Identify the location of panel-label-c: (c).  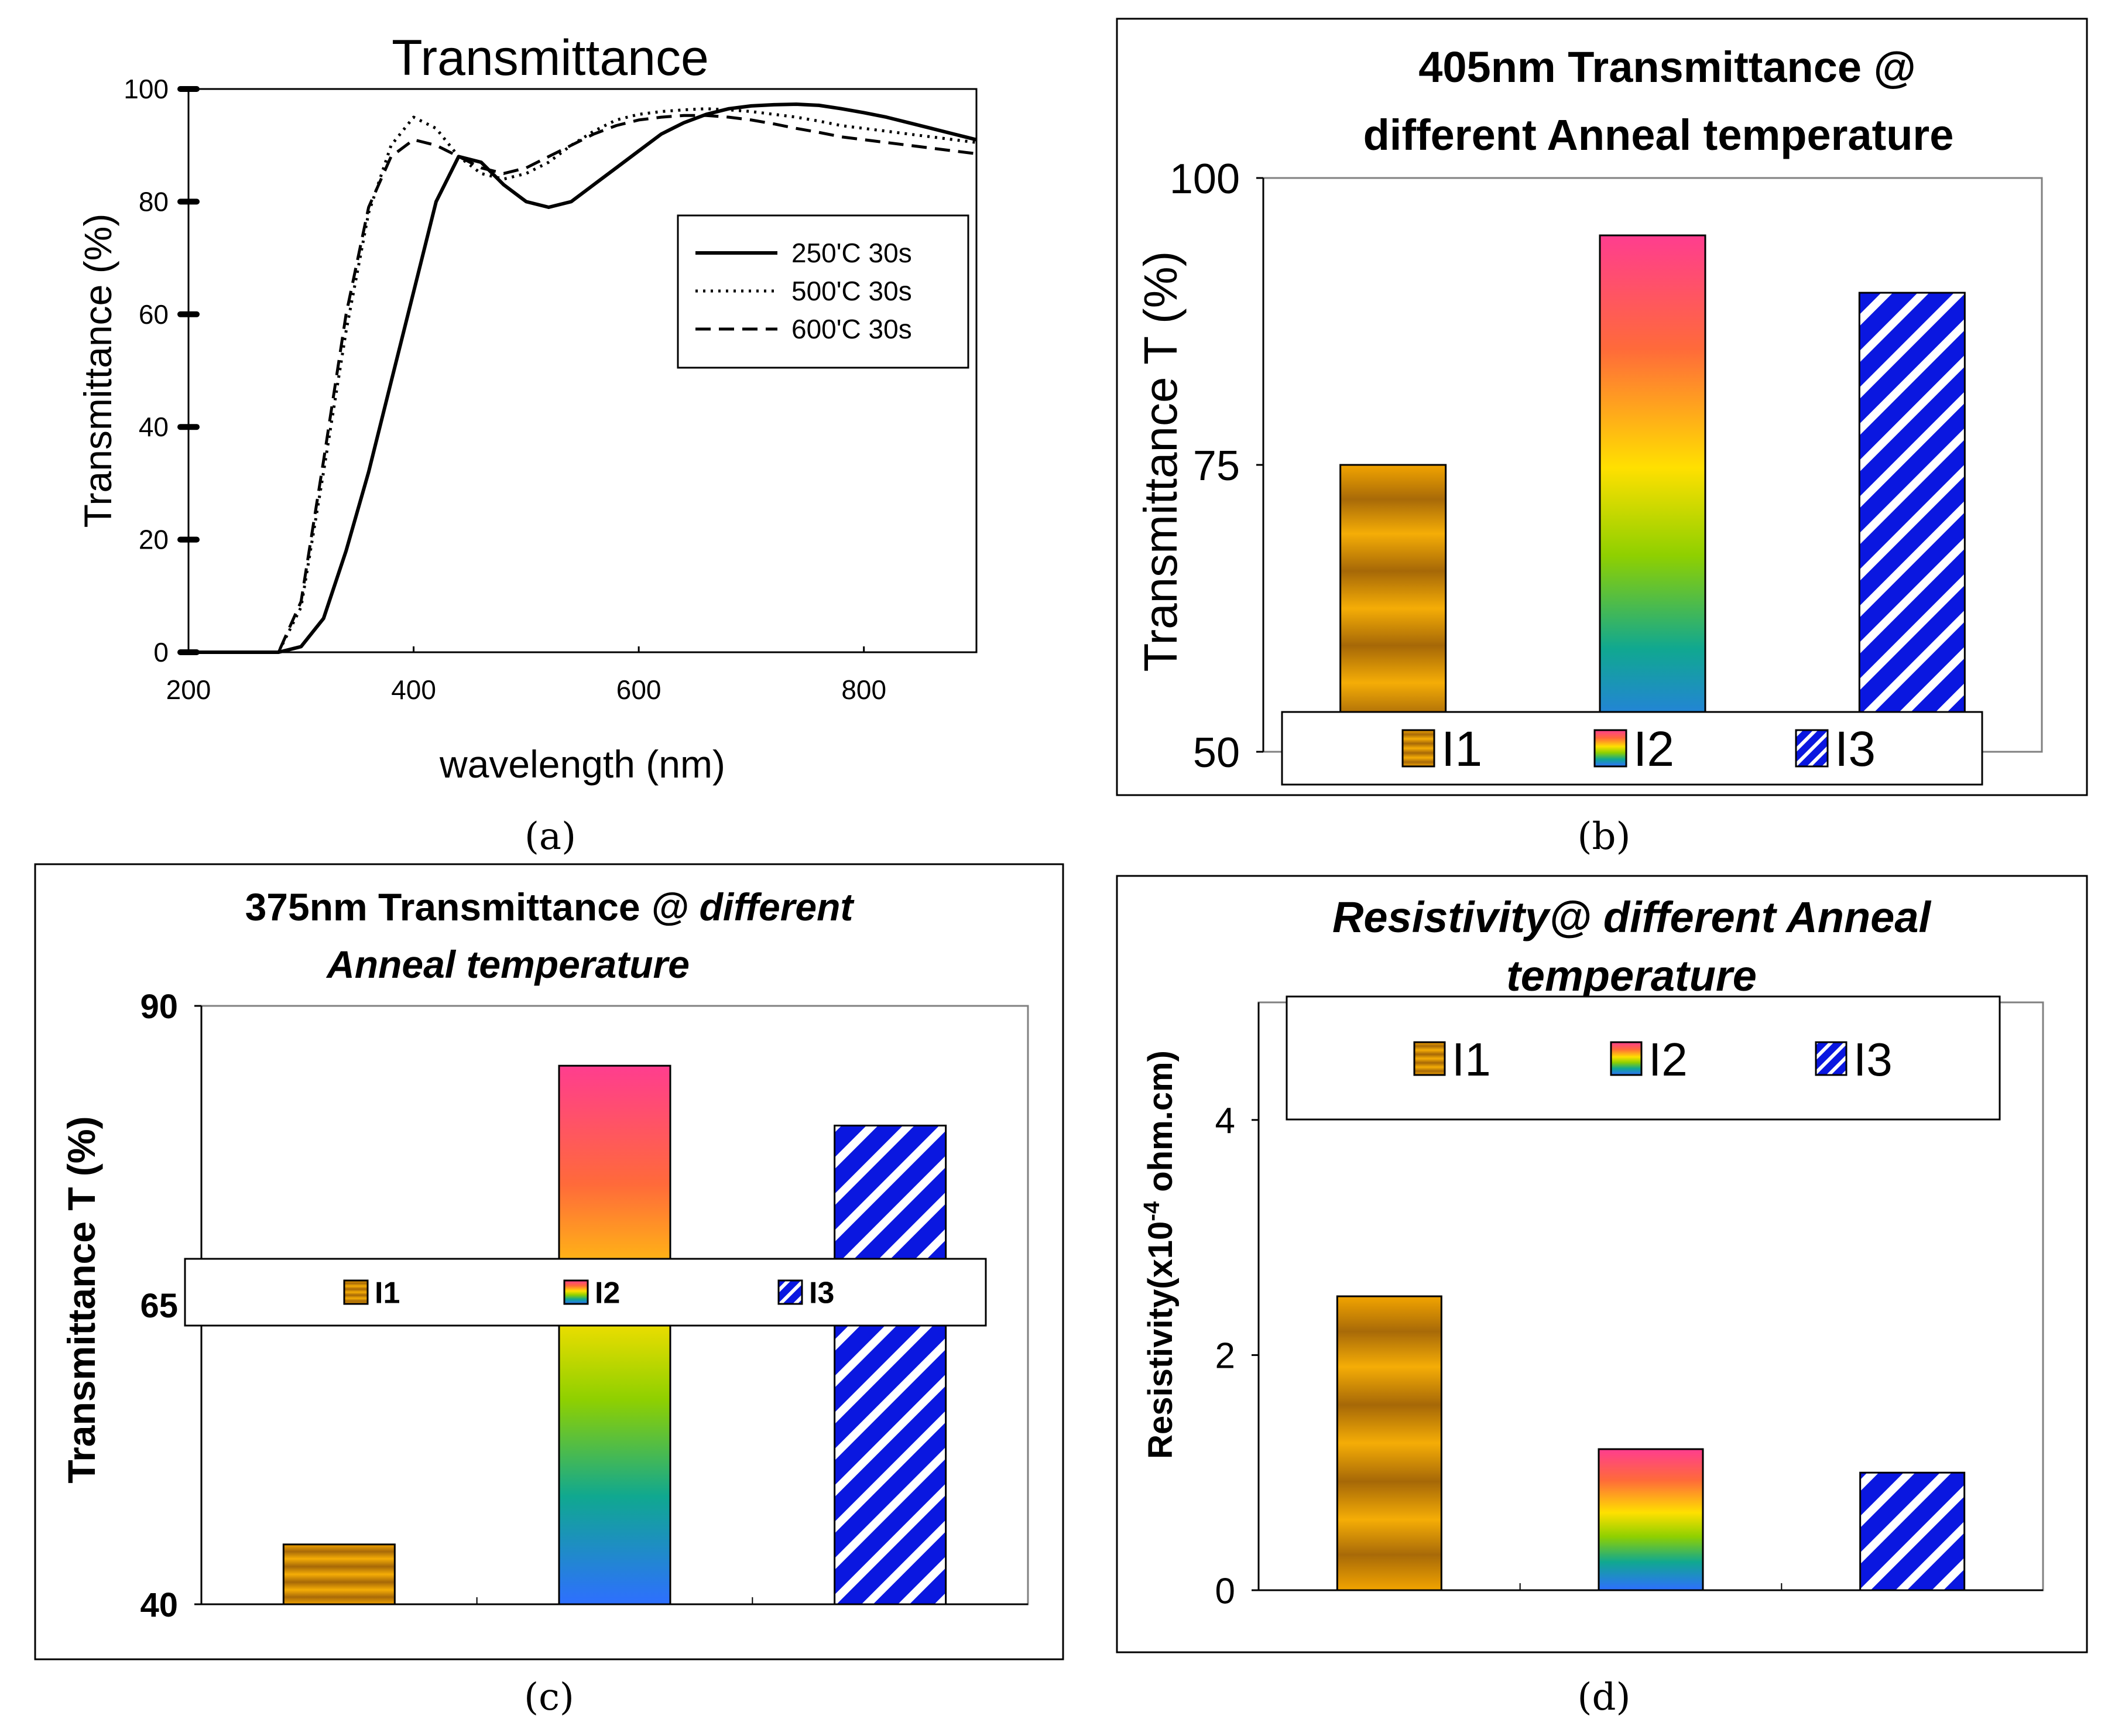
(549, 1697).